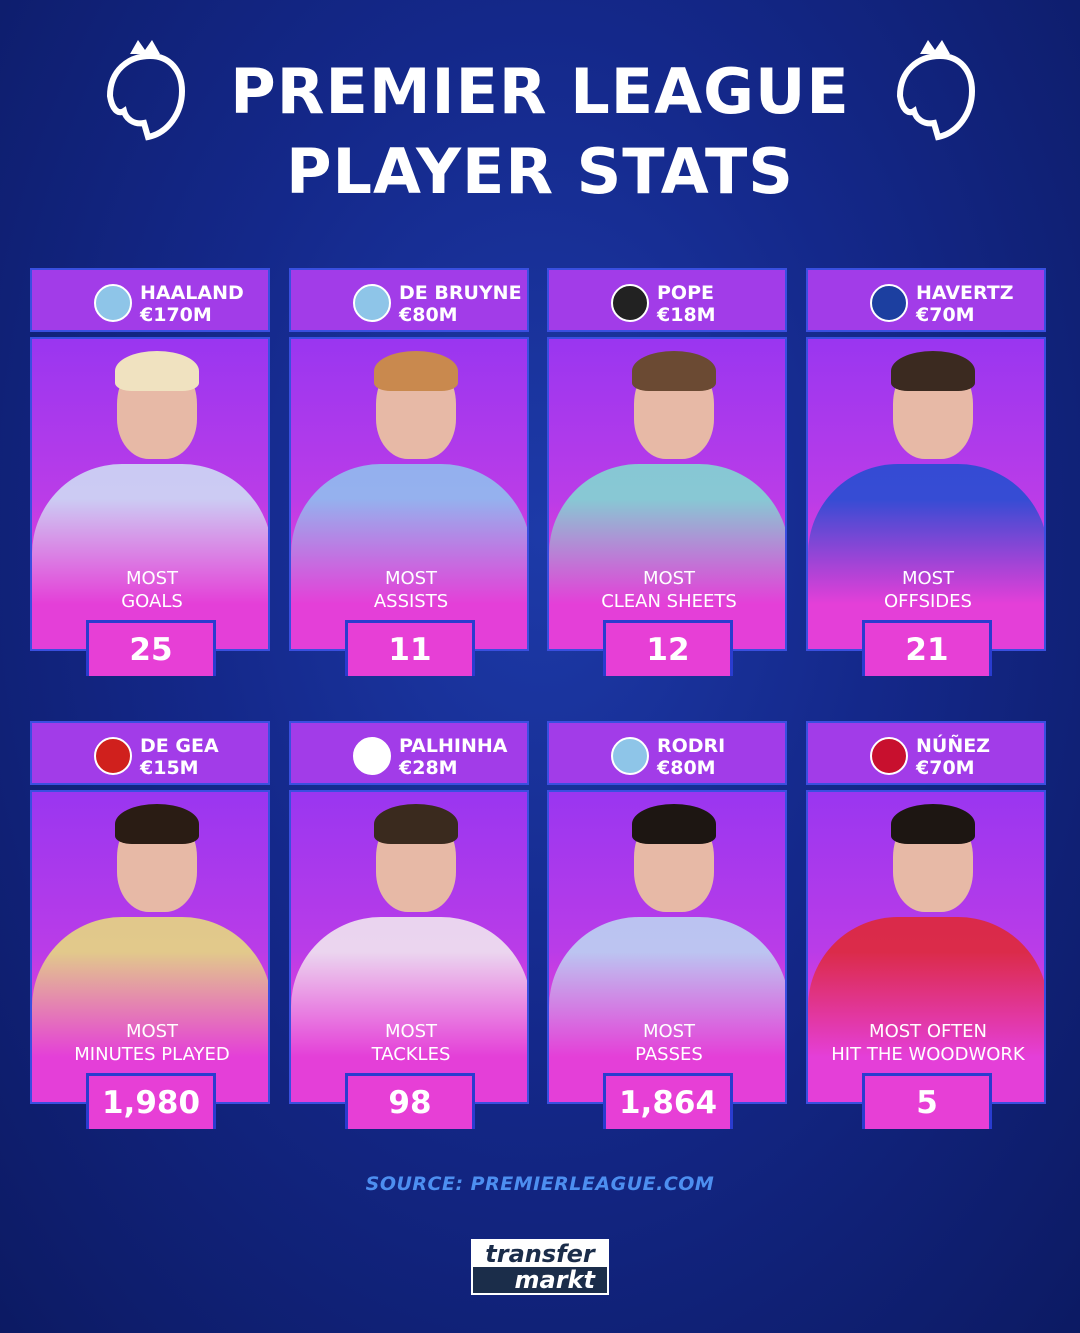  I want to click on source-credit: SOURCE: PREMIERLEAGUE.COM, so click(540, 1184).